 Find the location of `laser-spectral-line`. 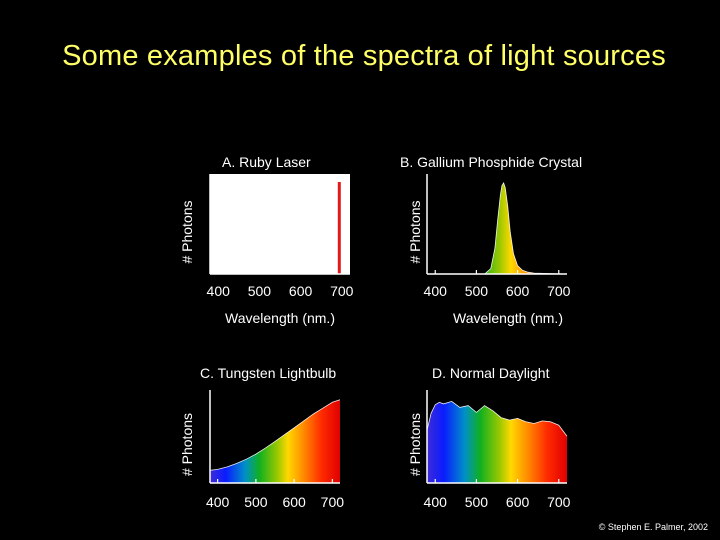

laser-spectral-line is located at coordinates (339, 228).